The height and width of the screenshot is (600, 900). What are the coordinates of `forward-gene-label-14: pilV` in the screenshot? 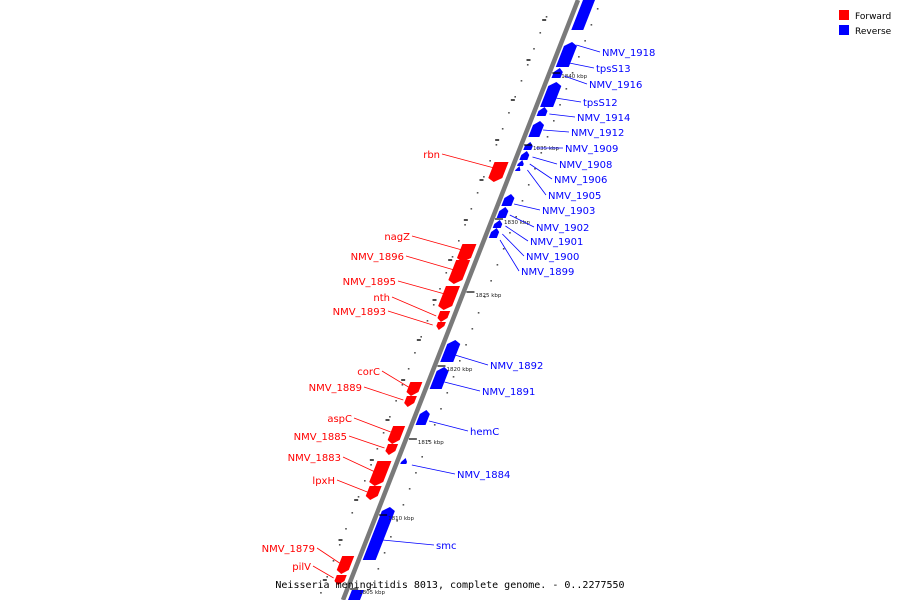 It's located at (301, 567).